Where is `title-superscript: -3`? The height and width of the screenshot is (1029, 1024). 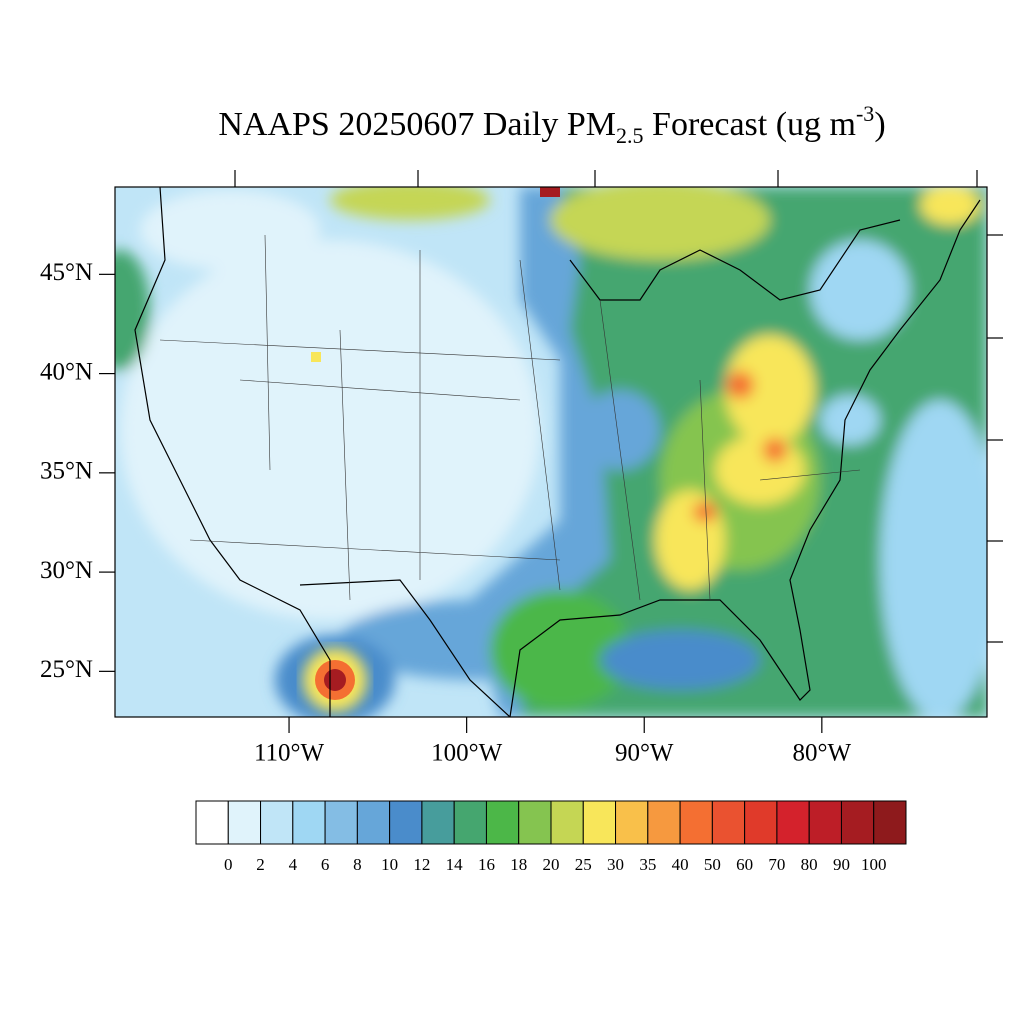
title-superscript: -3 is located at coordinates (865, 113).